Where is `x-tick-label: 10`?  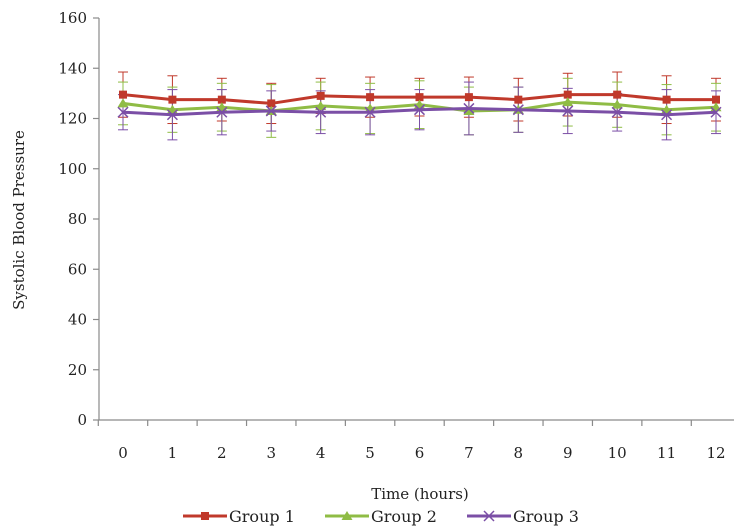
x-tick-label: 10 is located at coordinates (617, 453).